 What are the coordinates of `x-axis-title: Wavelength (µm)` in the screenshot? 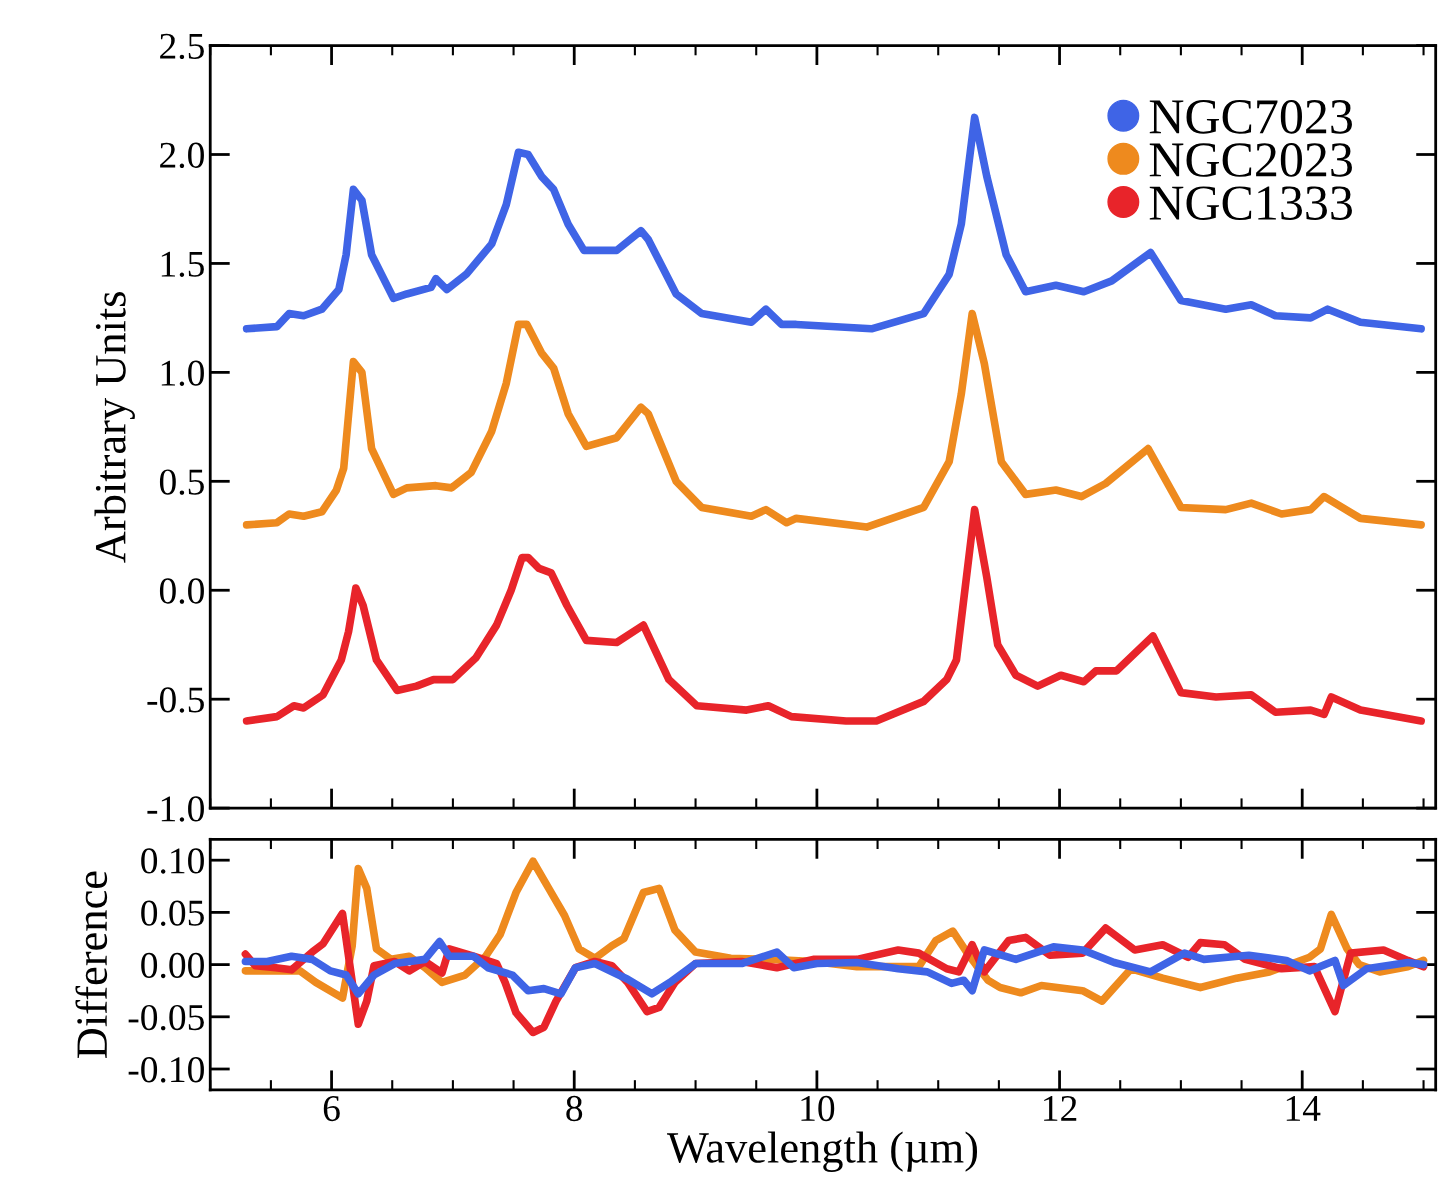 It's located at (822, 1151).